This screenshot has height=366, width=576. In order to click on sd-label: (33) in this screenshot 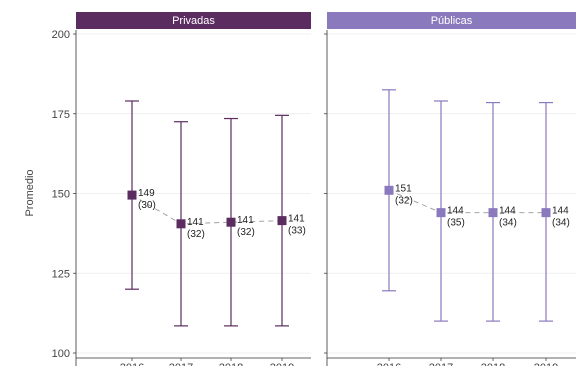, I will do `click(297, 231)`.